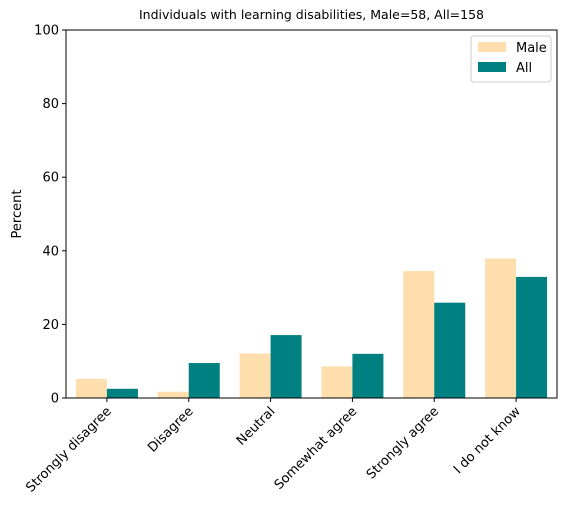 The image size is (571, 514). Describe the element at coordinates (403, 443) in the screenshot. I see `x-tick-label: Strongly agree` at that location.